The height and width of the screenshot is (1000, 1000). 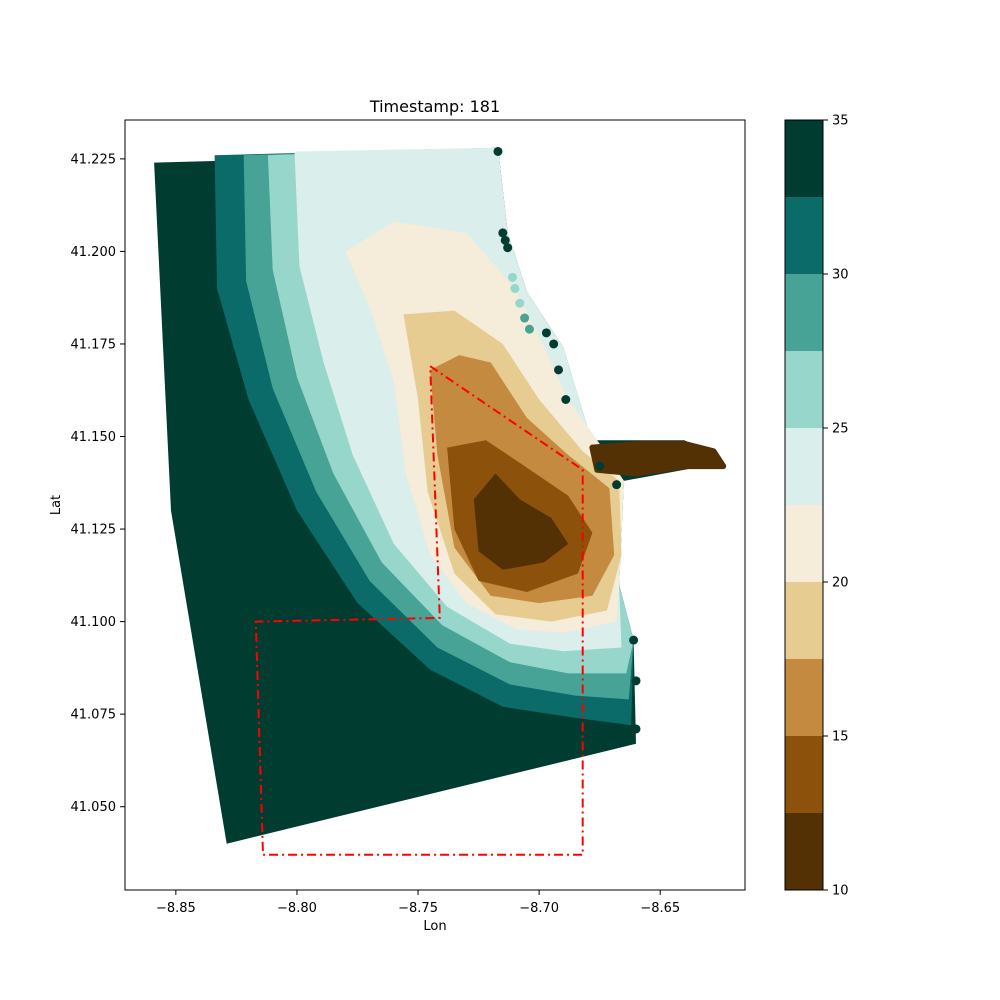 I want to click on colorbar-tick-label: 15, so click(x=840, y=737).